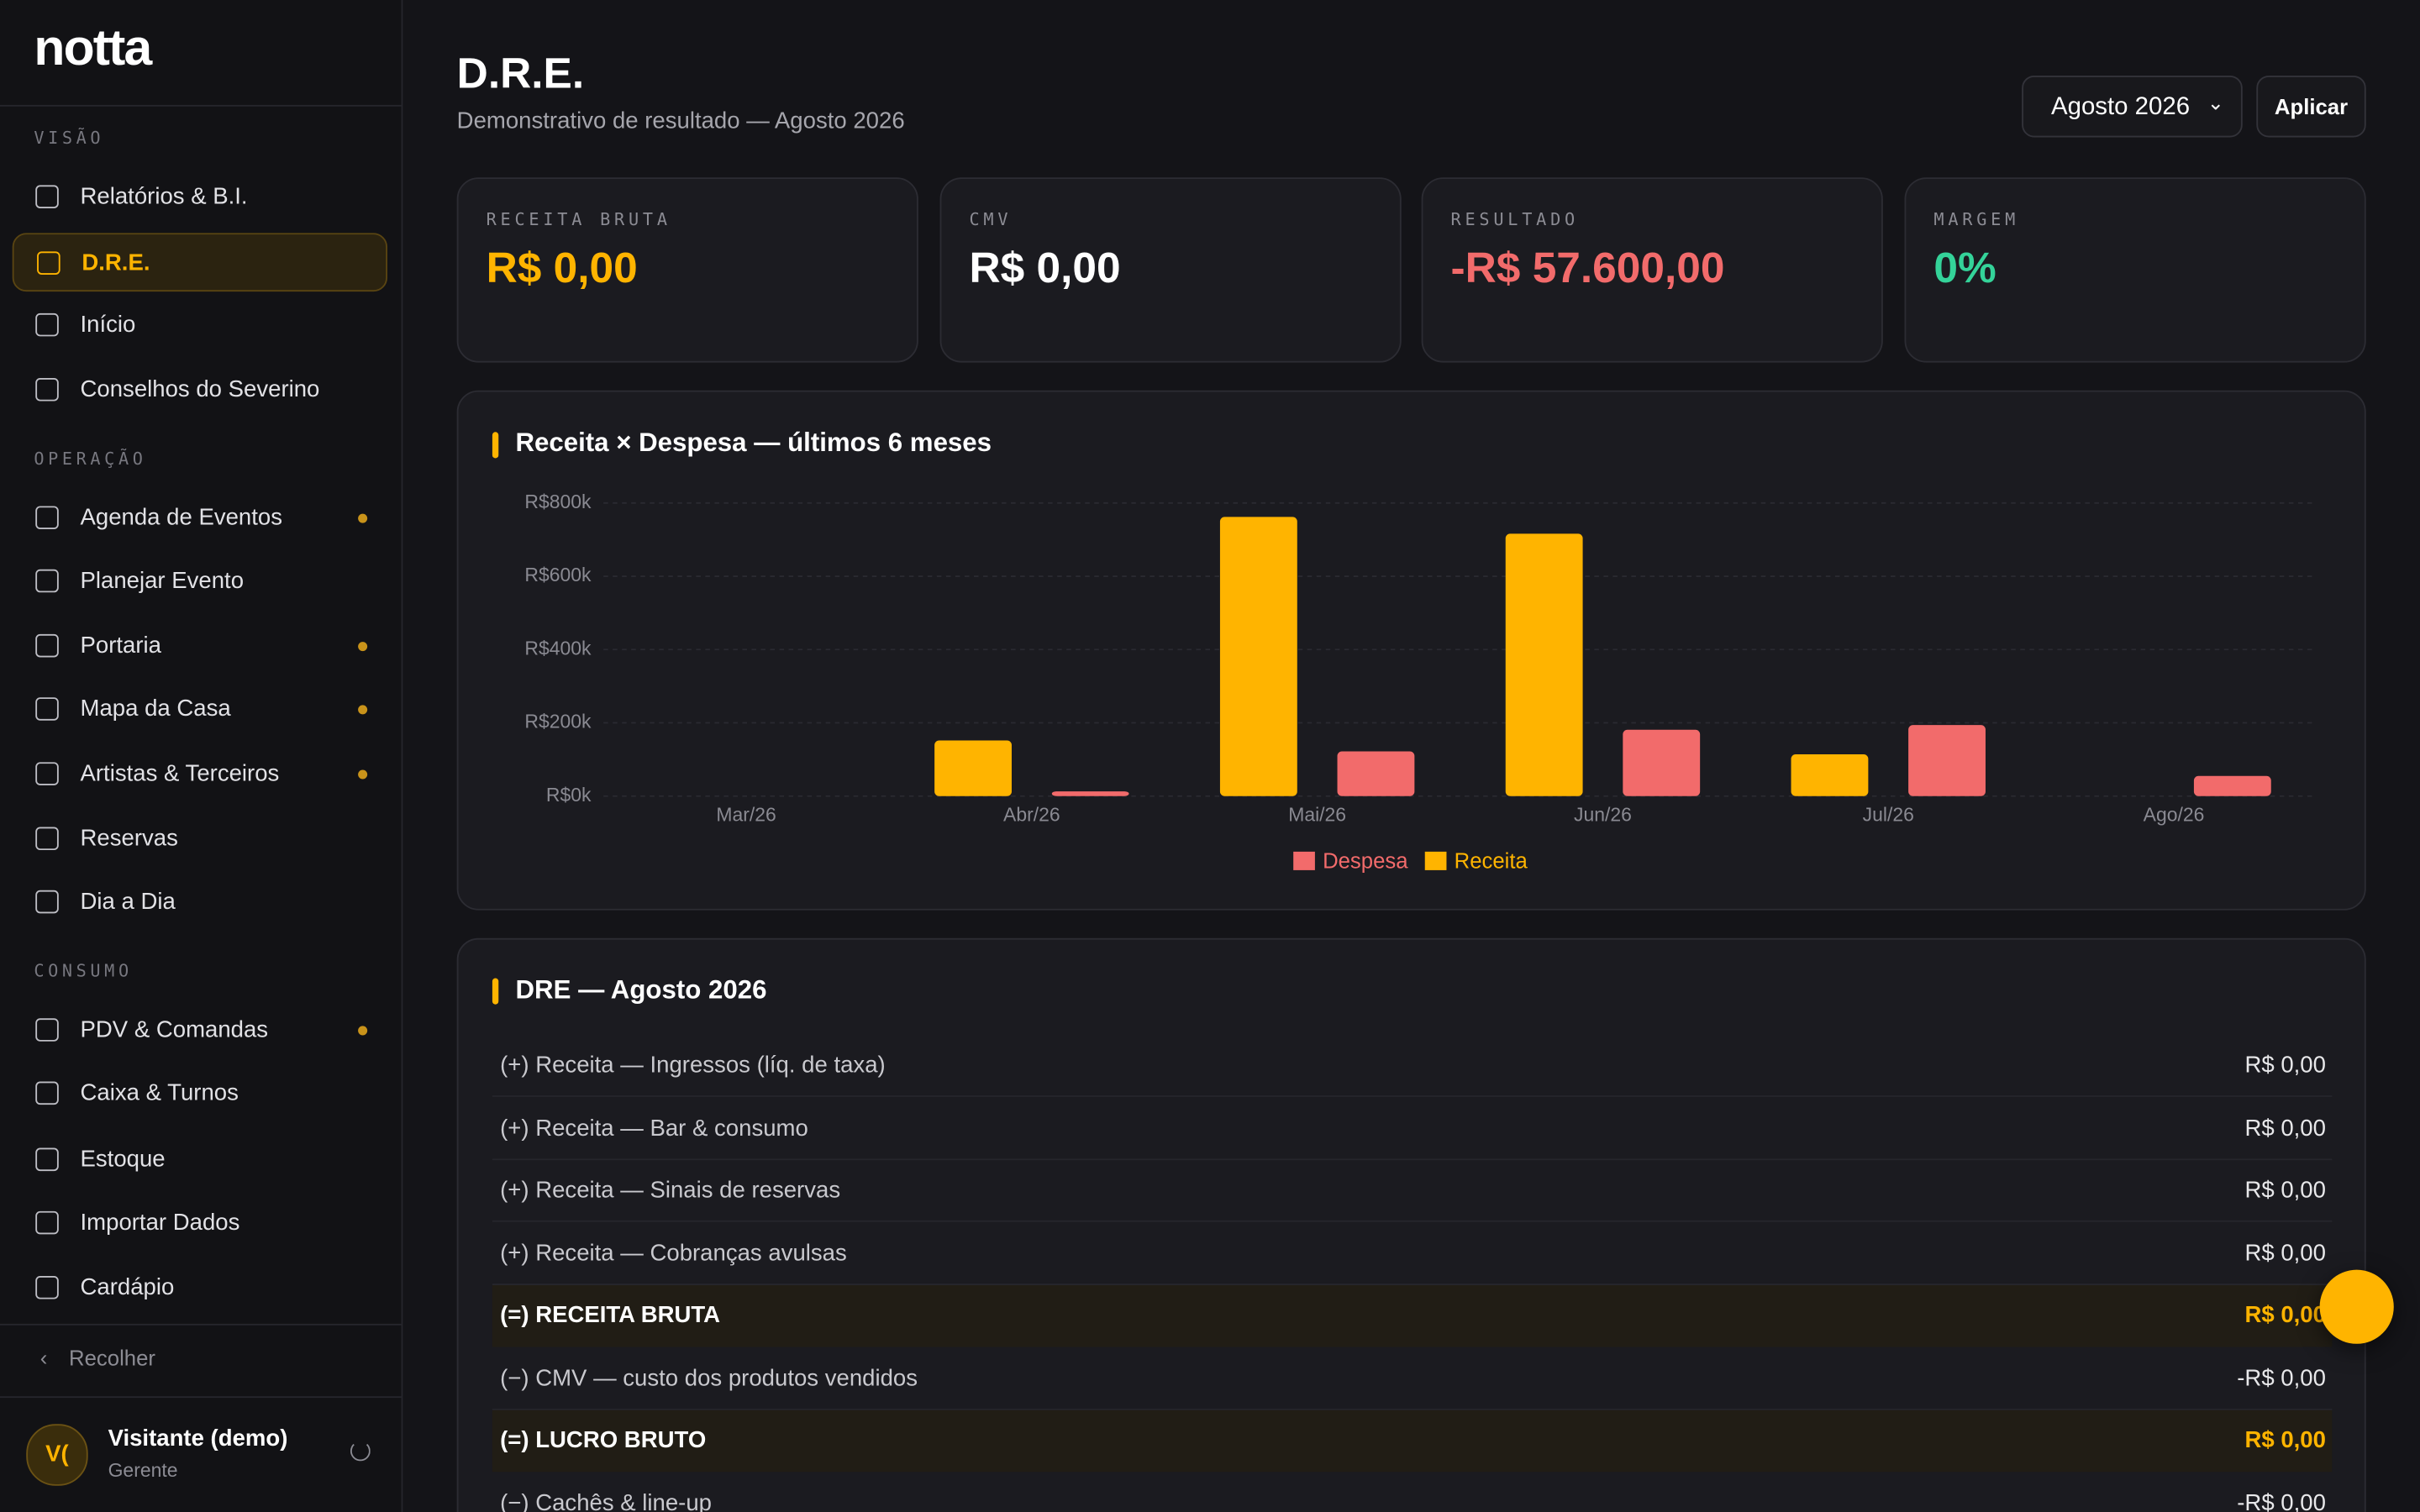 This screenshot has width=2420, height=1512. I want to click on nav-item: PDV & Comandas, so click(200, 1030).